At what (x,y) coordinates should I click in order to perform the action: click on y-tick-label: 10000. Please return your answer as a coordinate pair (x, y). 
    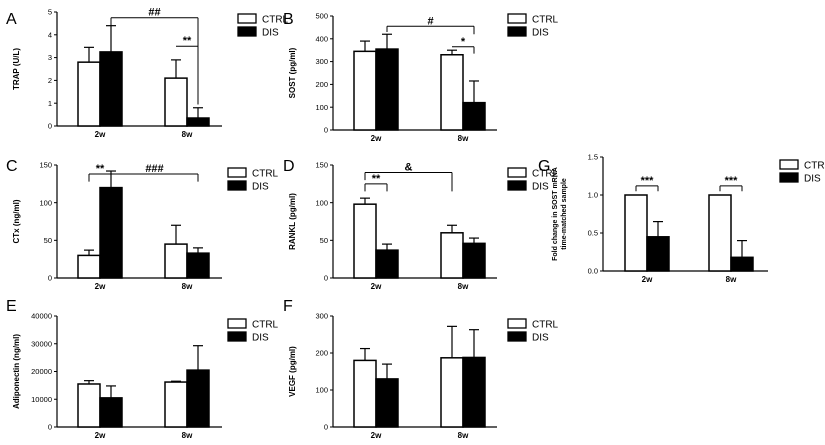
    Looking at the image, I should click on (41, 399).